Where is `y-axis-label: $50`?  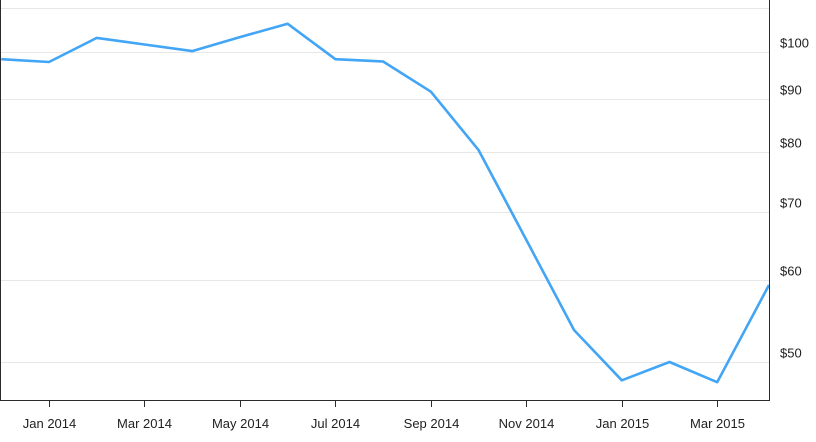
y-axis-label: $50 is located at coordinates (791, 353).